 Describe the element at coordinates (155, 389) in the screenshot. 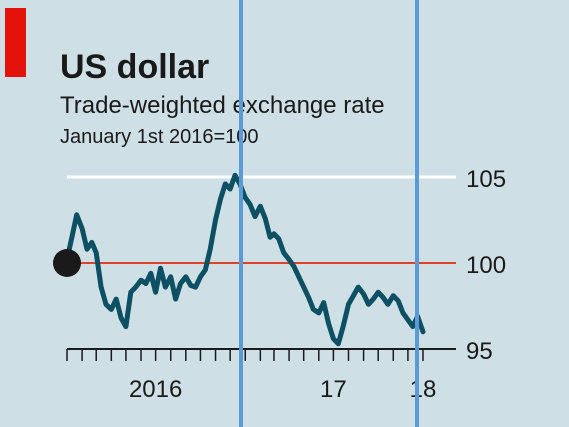

I see `x-tick-label: 2016` at that location.